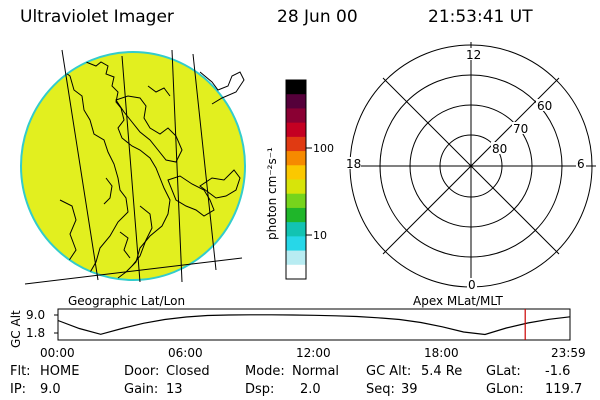  Describe the element at coordinates (174, 389) in the screenshot. I see `status-gain-value: 13` at that location.